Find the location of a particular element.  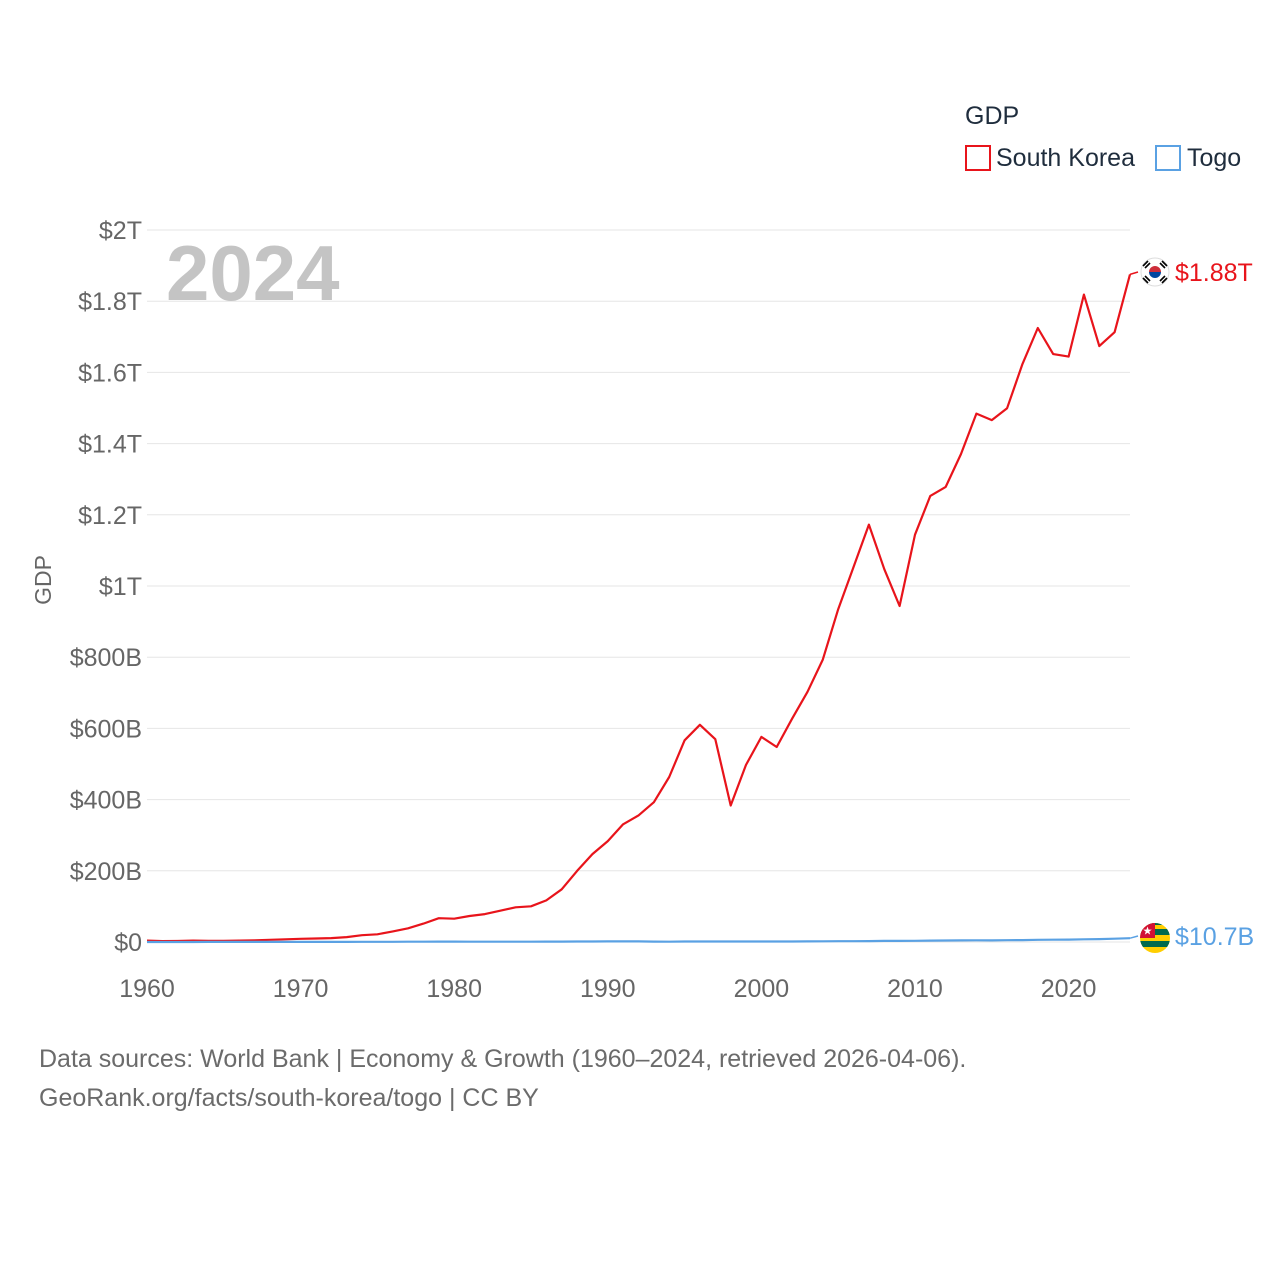

y-tick-label: $800B is located at coordinates (106, 658).